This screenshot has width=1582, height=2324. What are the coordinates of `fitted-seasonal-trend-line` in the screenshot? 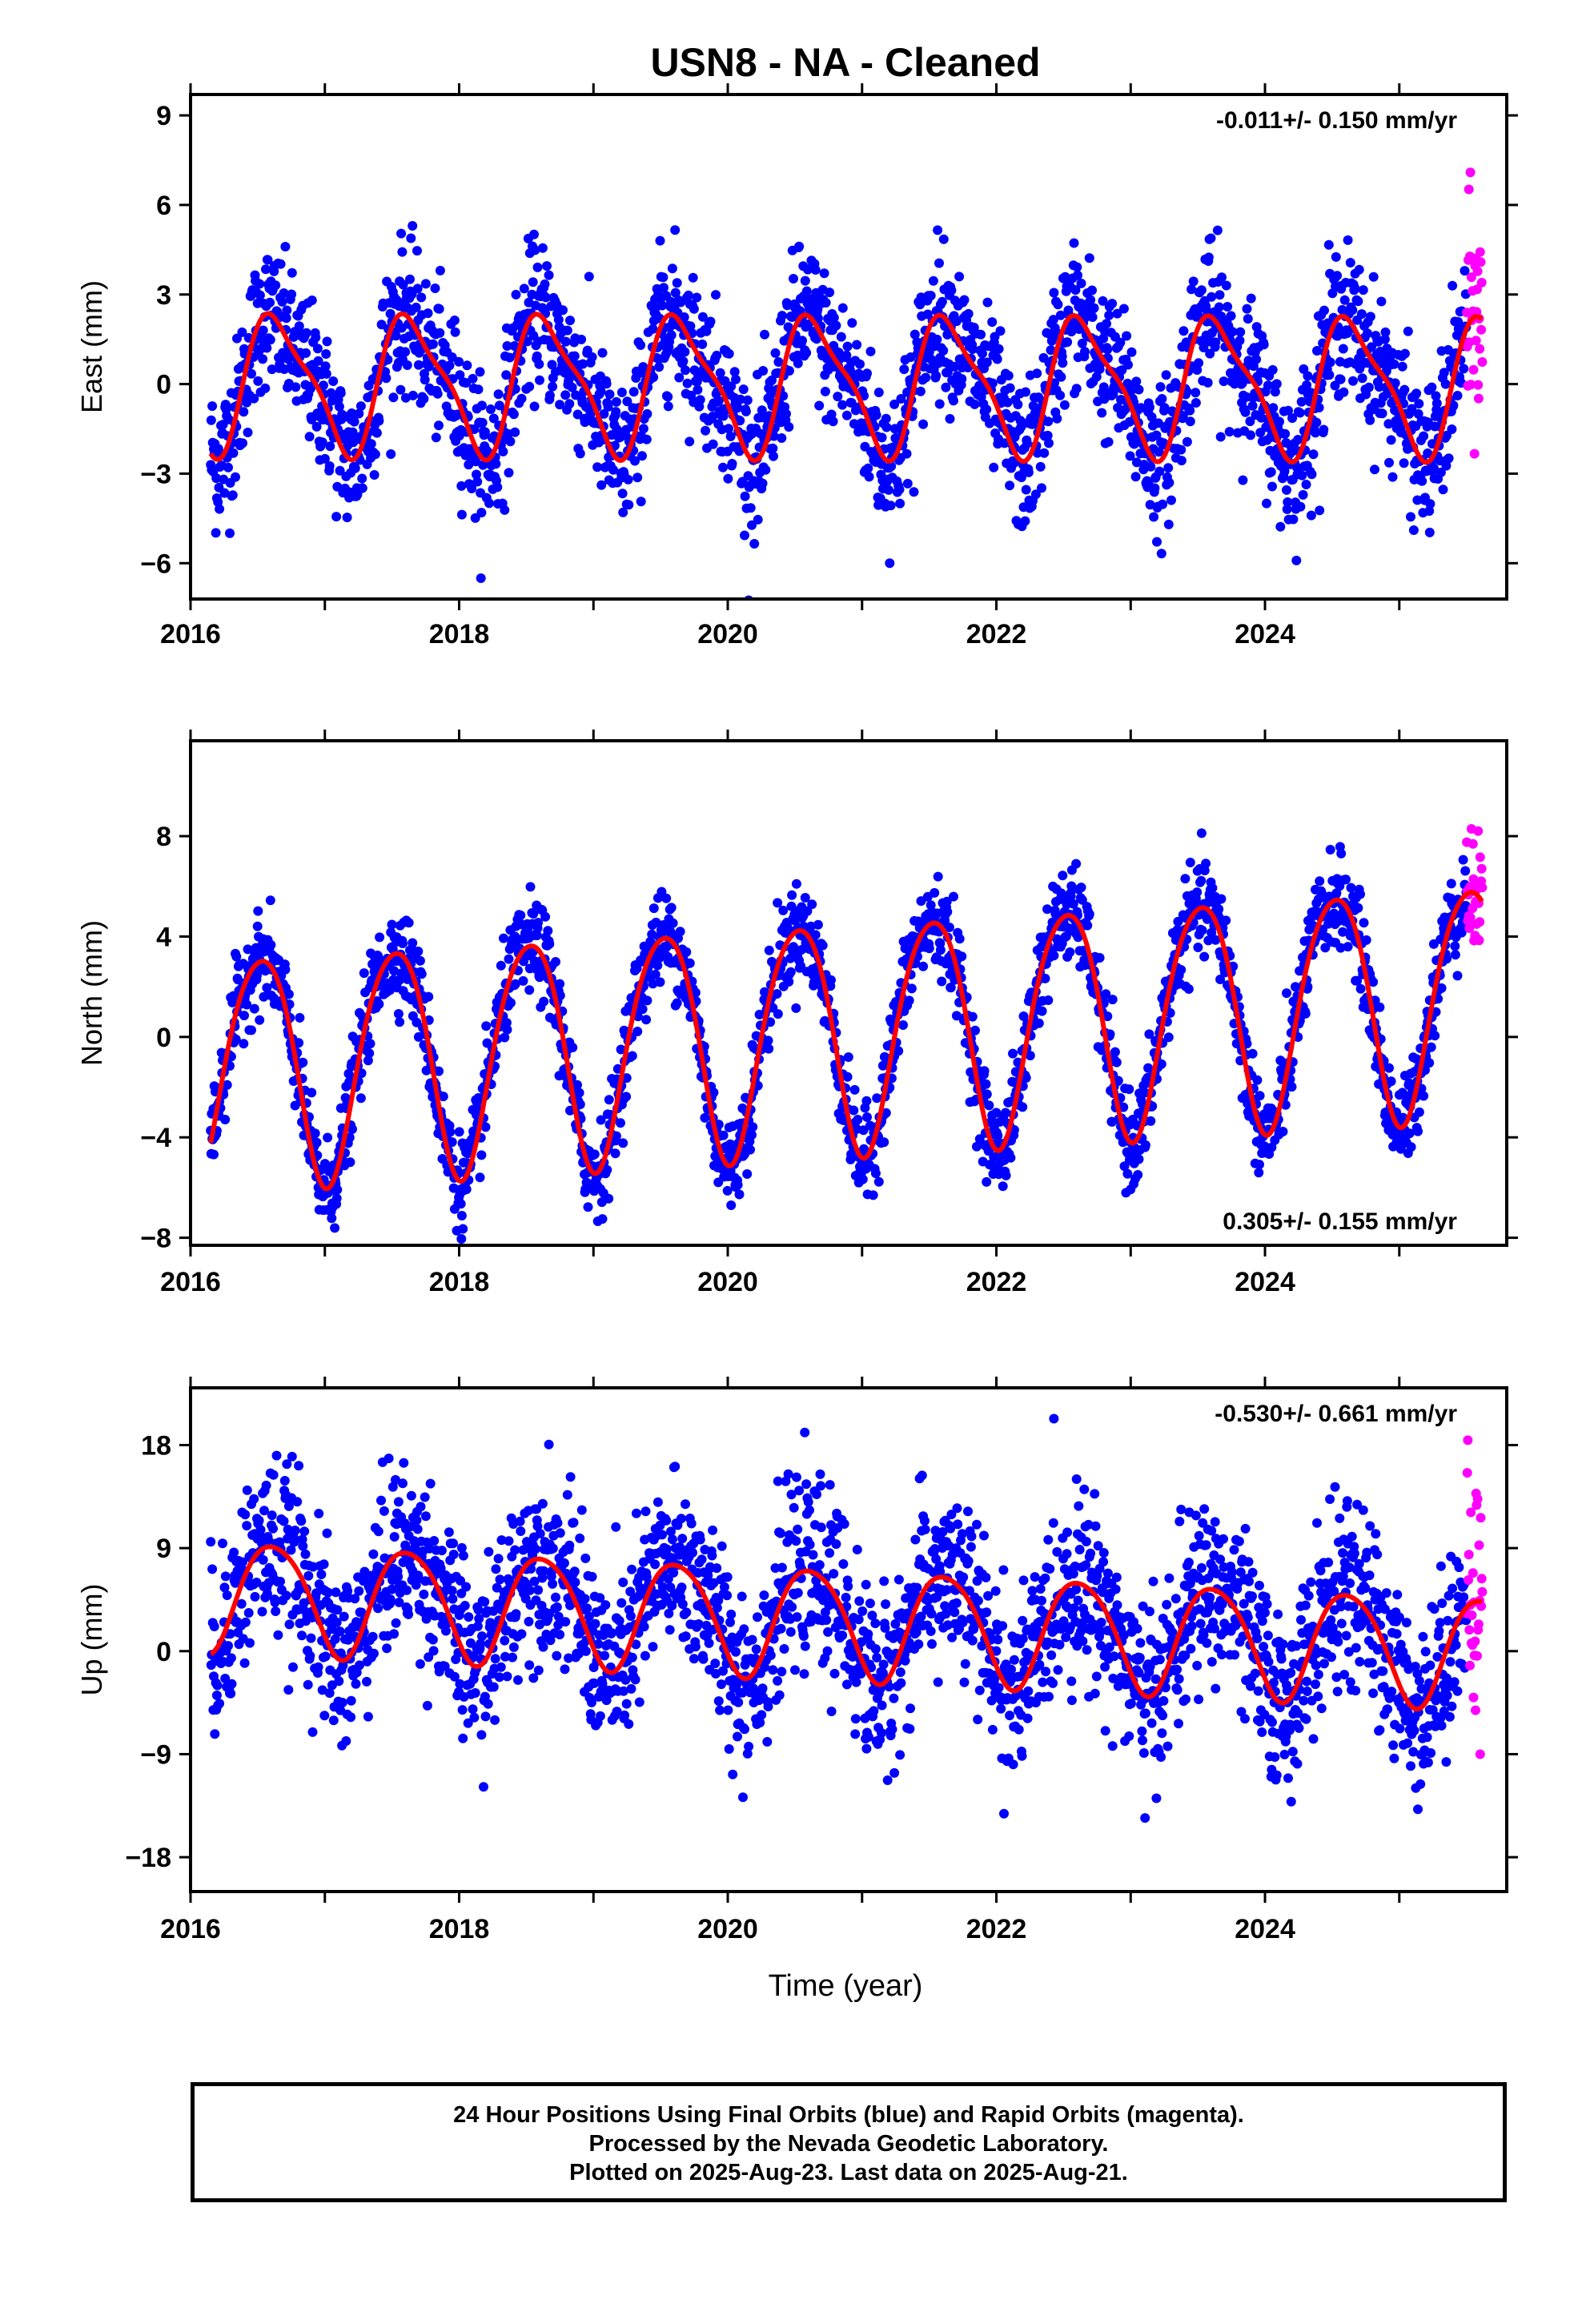 It's located at (846, 388).